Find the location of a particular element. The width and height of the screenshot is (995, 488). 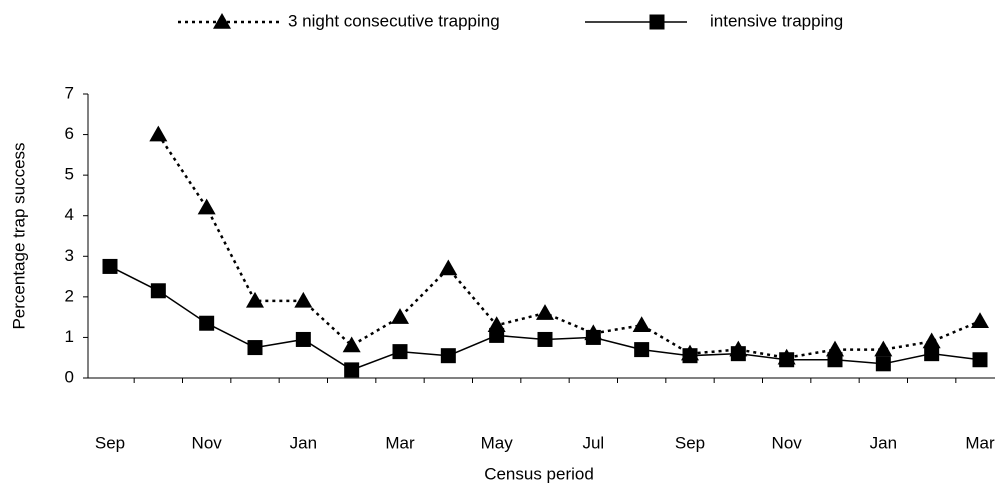

legend-label: intensive trapping is located at coordinates (776, 20).